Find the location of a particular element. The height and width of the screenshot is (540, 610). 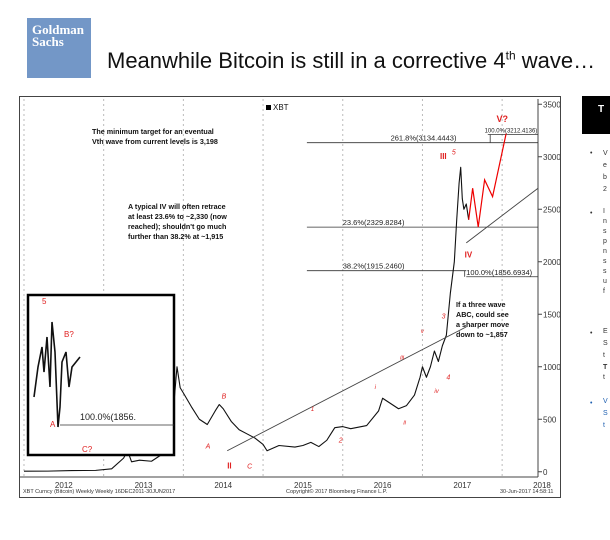

title-superscript: th is located at coordinates (510, 55).